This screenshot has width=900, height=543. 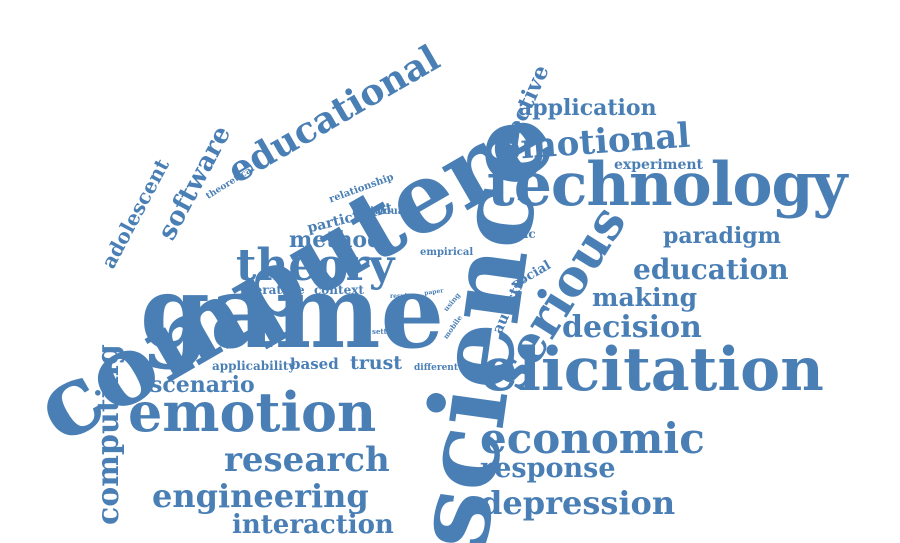 I want to click on word-trust: trust, so click(x=376, y=363).